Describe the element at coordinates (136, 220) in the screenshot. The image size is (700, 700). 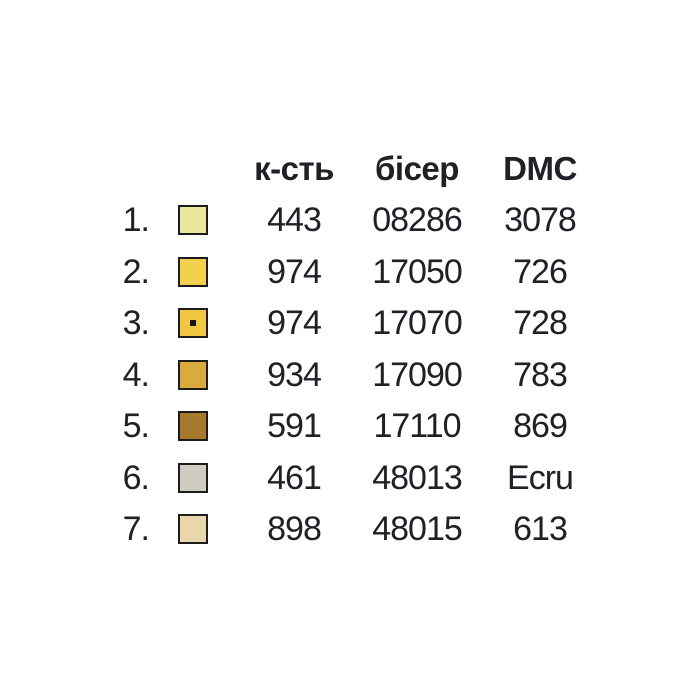
I see `row-number: 1.` at that location.